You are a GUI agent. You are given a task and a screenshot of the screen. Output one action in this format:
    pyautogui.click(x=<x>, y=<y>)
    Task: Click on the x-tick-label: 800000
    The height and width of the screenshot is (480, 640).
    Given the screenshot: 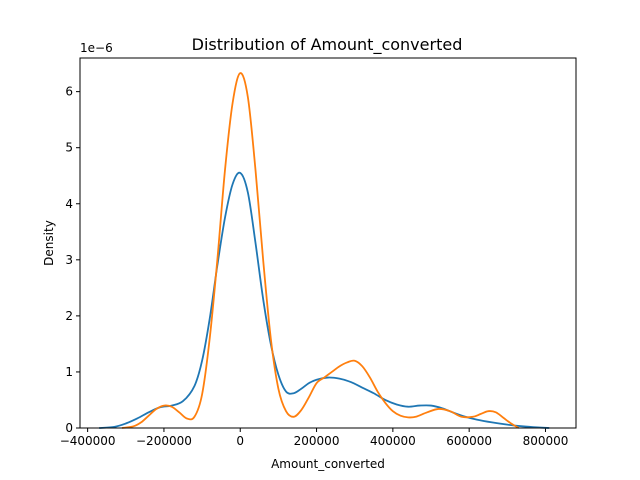 What is the action you would take?
    pyautogui.click(x=546, y=441)
    